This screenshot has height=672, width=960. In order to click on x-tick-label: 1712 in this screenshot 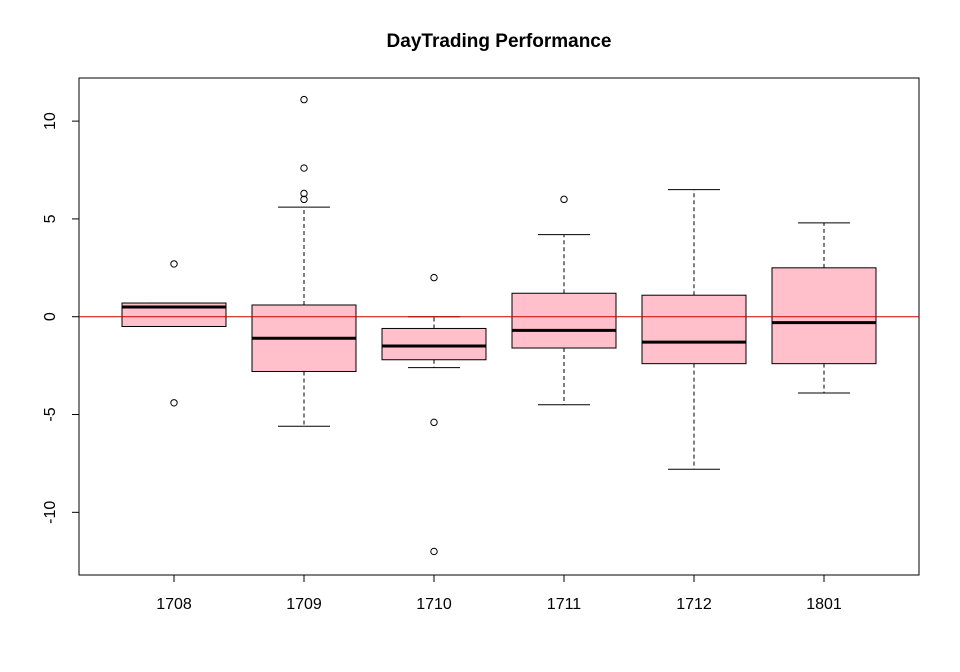, I will do `click(694, 604)`.